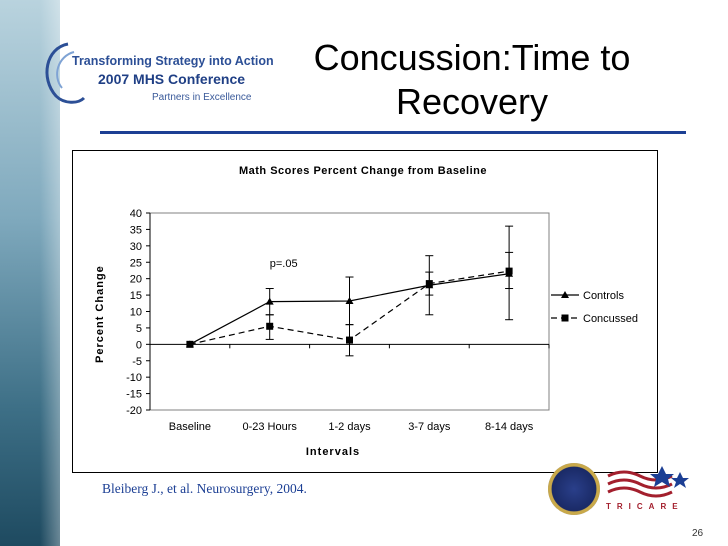 This screenshot has height=546, width=728. Describe the element at coordinates (648, 482) in the screenshot. I see `tricare-logo-icon` at that location.